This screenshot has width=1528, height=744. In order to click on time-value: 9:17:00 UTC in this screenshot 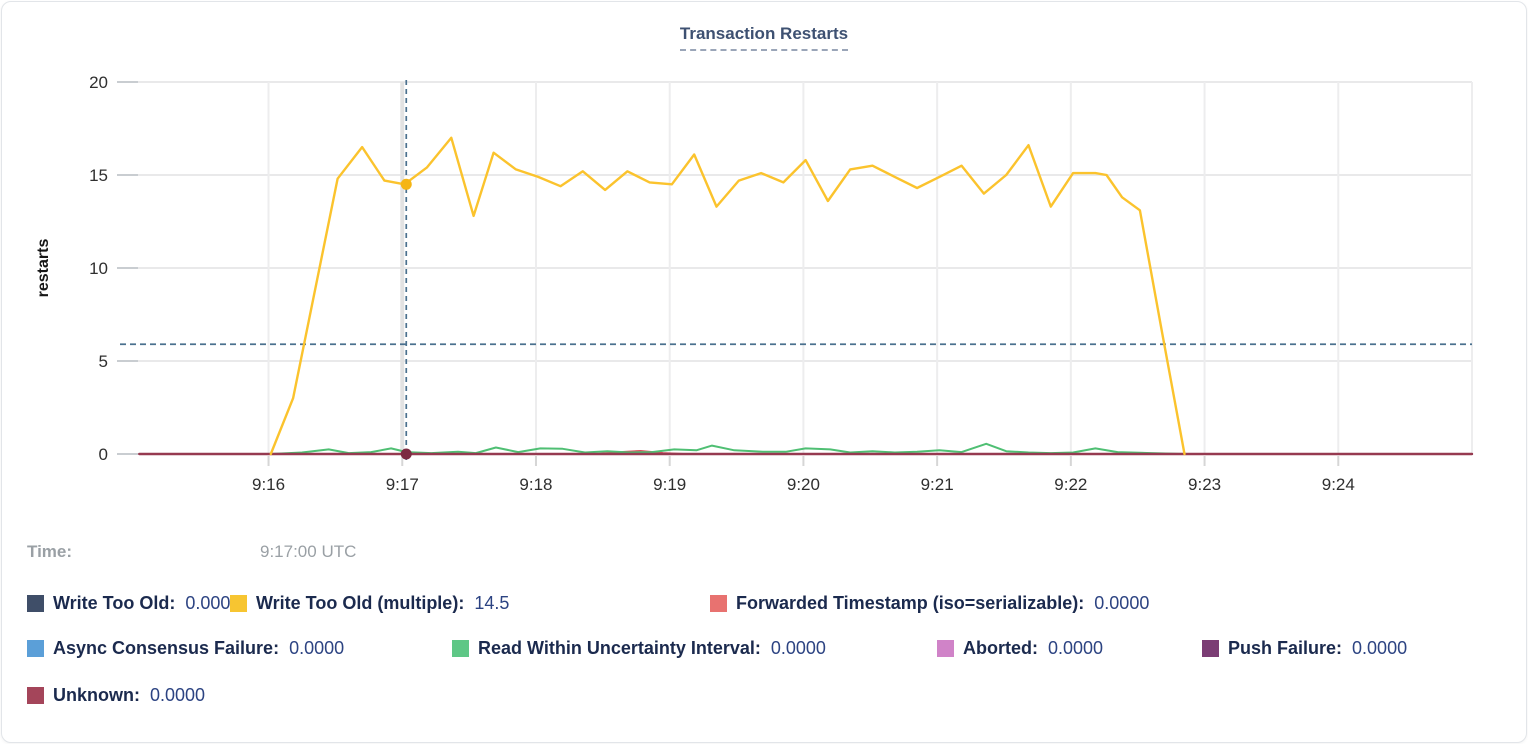, I will do `click(308, 551)`.